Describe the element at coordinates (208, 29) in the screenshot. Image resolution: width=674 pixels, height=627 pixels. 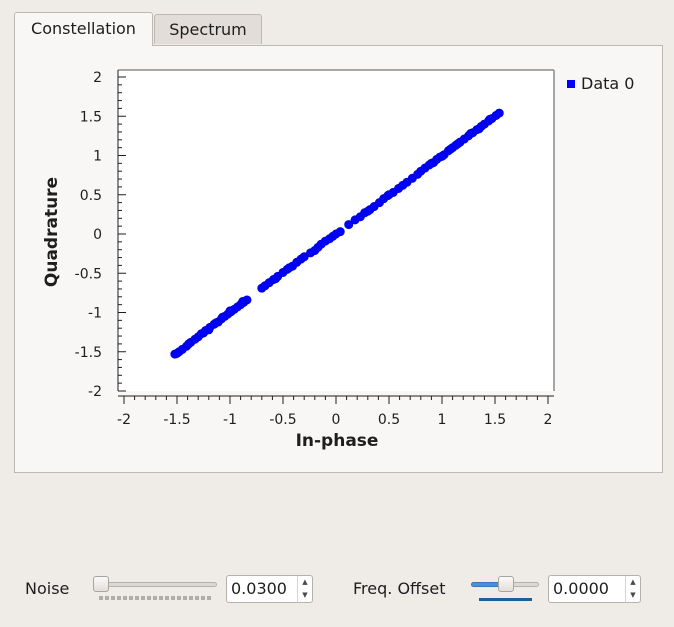
I see `tab-spectrum: Spectrum` at that location.